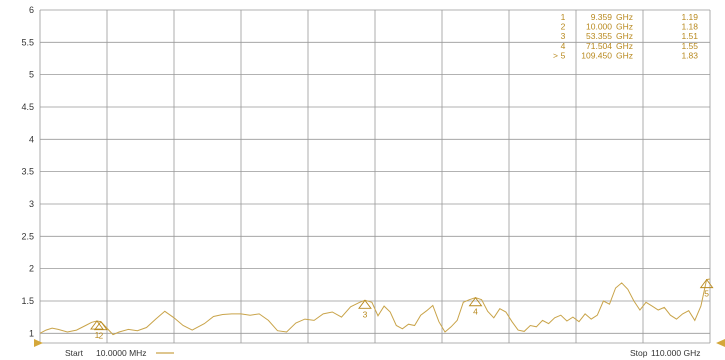 The image size is (725, 360). I want to click on y-tick-label: 5.5, so click(27, 42).